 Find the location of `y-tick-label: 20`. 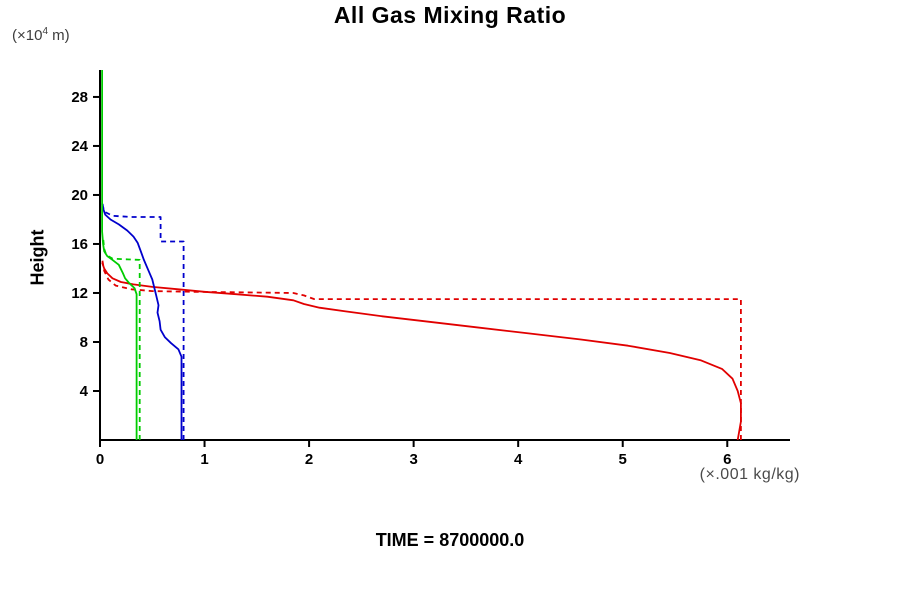

y-tick-label: 20 is located at coordinates (79, 195).